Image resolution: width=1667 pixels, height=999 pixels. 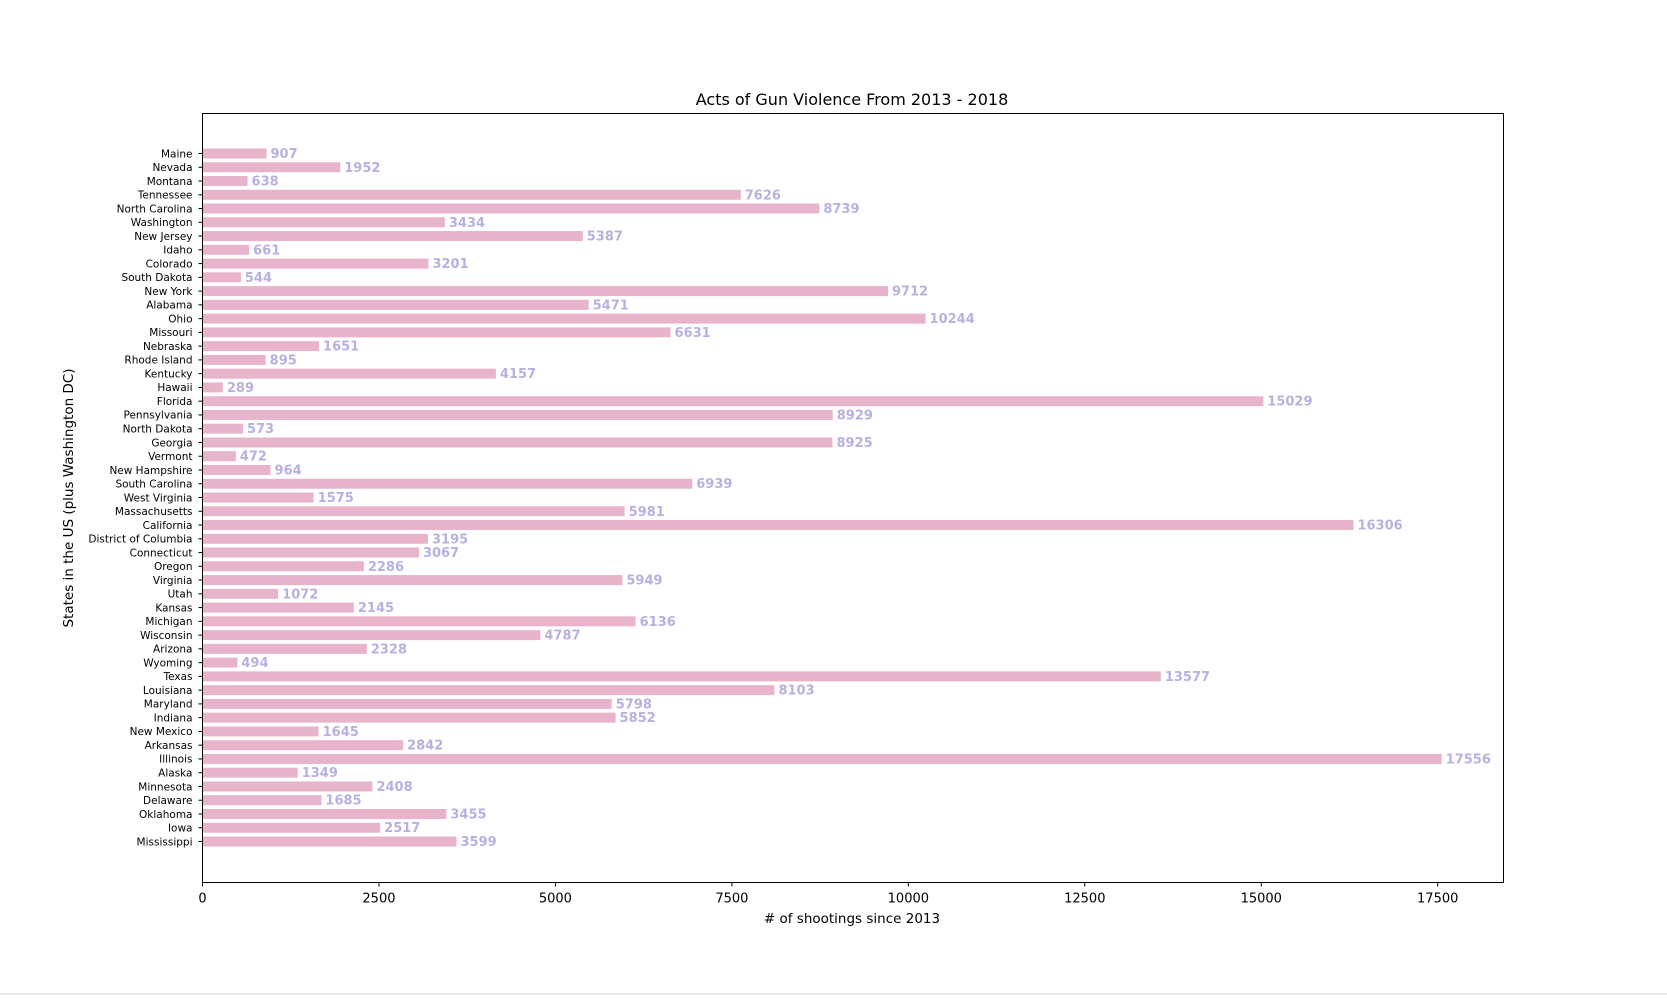 What do you see at coordinates (173, 567) in the screenshot?
I see `y-tick-label: Oregon` at bounding box center [173, 567].